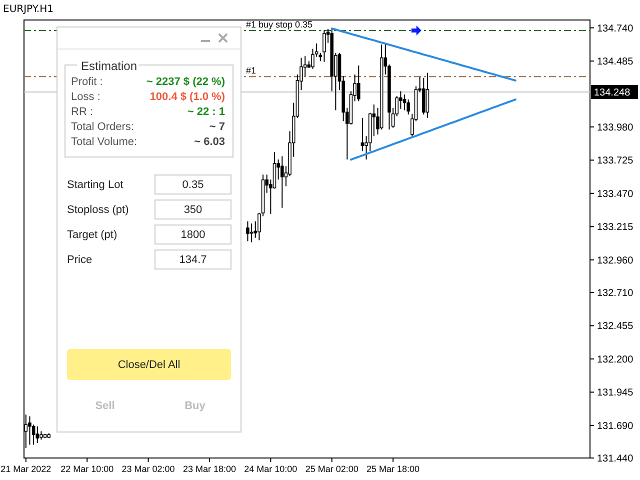 The width and height of the screenshot is (640, 480). Describe the element at coordinates (271, 469) in the screenshot. I see `x-tick-label: 24 Mar 10:00` at that location.